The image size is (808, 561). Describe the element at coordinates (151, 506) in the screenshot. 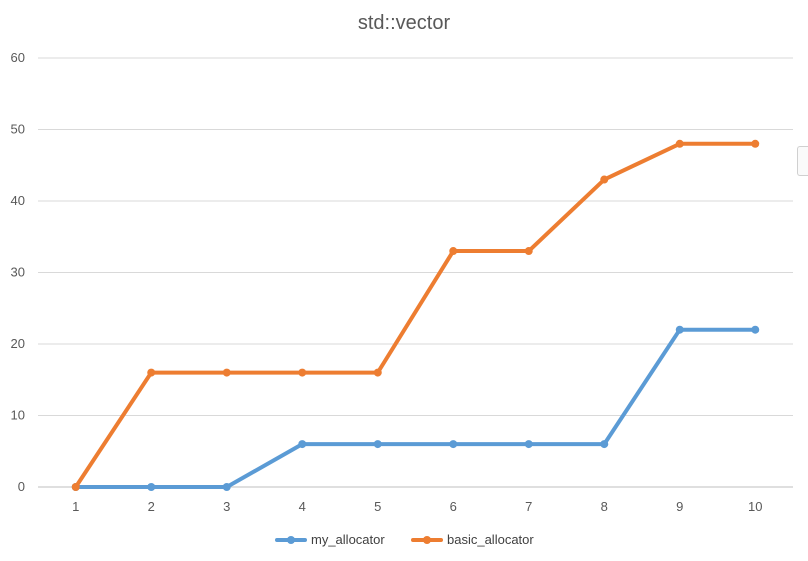

I see `x-tick-label: 2` at that location.